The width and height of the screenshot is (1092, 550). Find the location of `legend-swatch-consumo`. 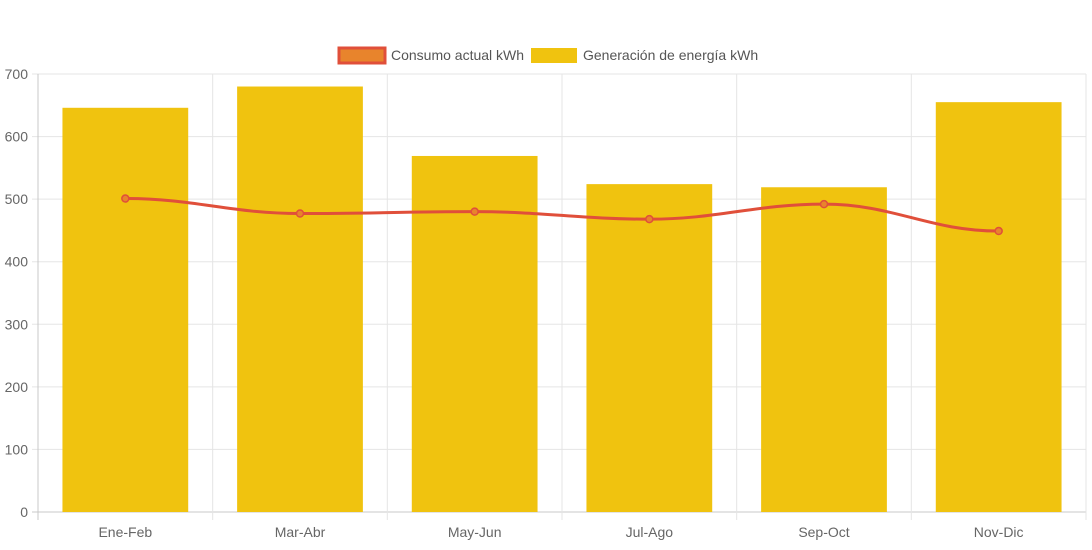

legend-swatch-consumo is located at coordinates (362, 55).